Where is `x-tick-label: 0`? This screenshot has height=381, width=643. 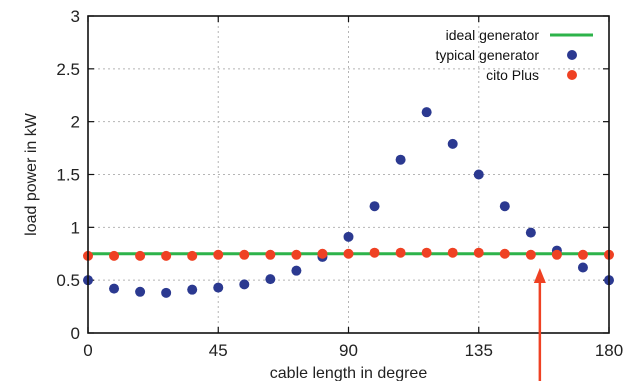
x-tick-label: 0 is located at coordinates (87, 350).